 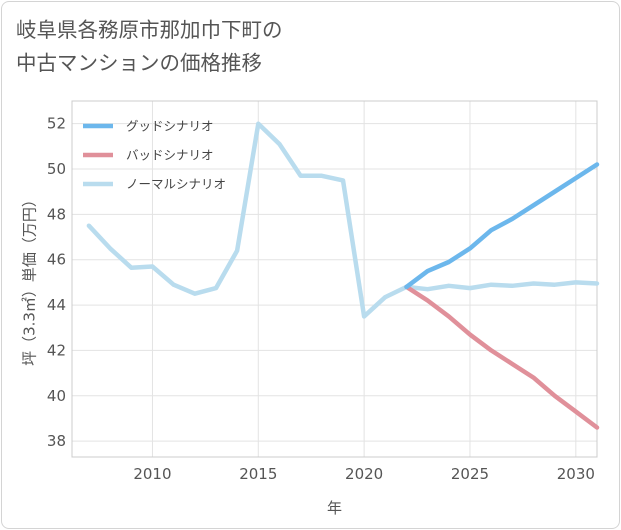 I want to click on y-tick-label-46: 46, so click(x=56, y=260).